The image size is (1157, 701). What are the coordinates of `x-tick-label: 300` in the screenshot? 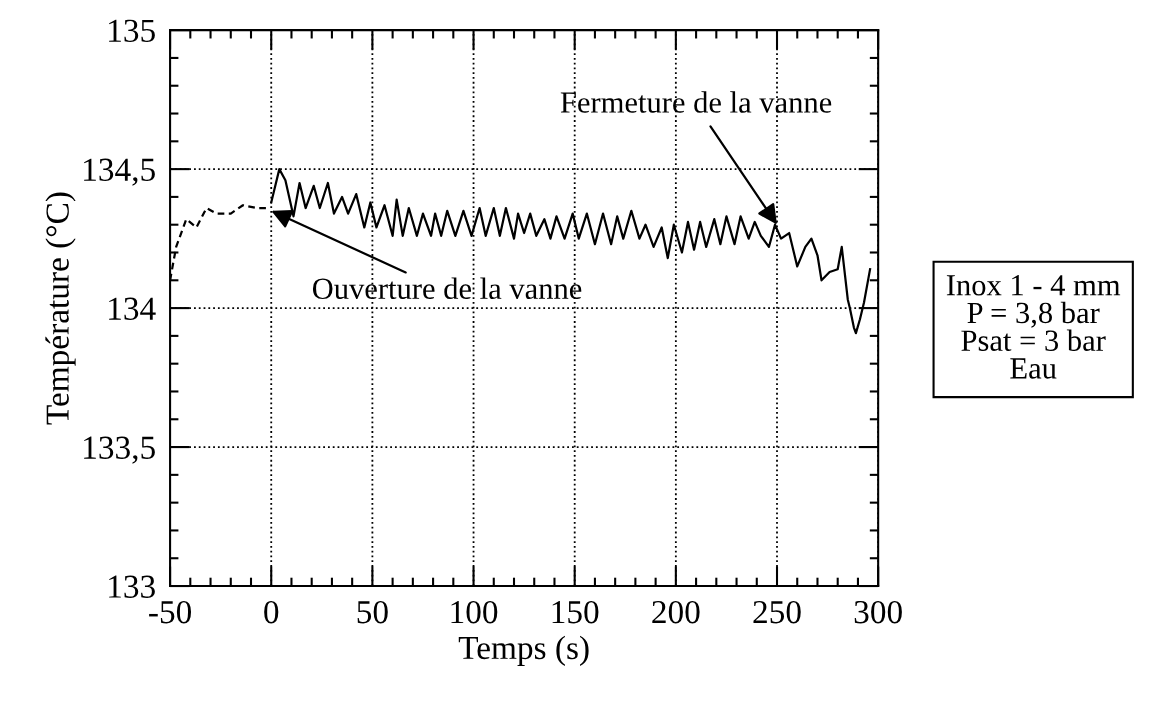 It's located at (878, 612).